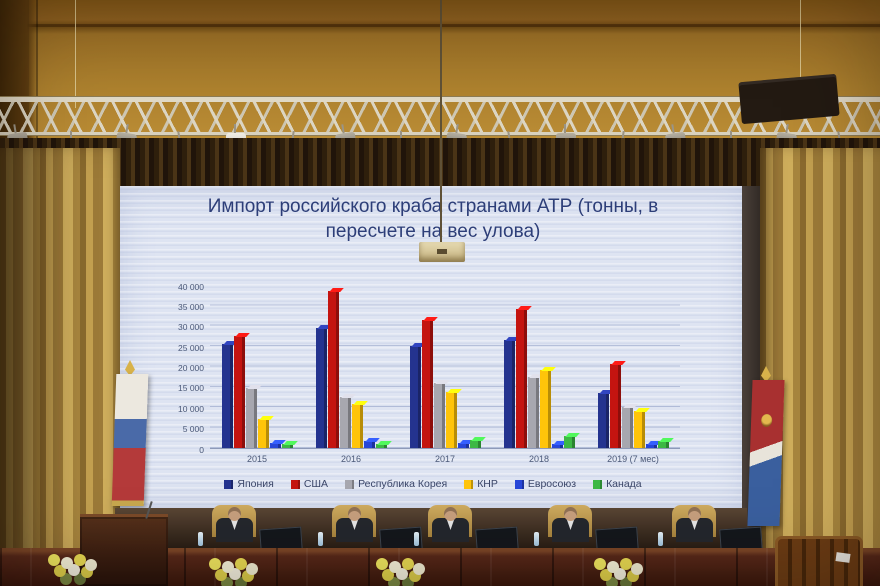  What do you see at coordinates (539, 459) in the screenshot?
I see `x-axis-label: 2018` at bounding box center [539, 459].